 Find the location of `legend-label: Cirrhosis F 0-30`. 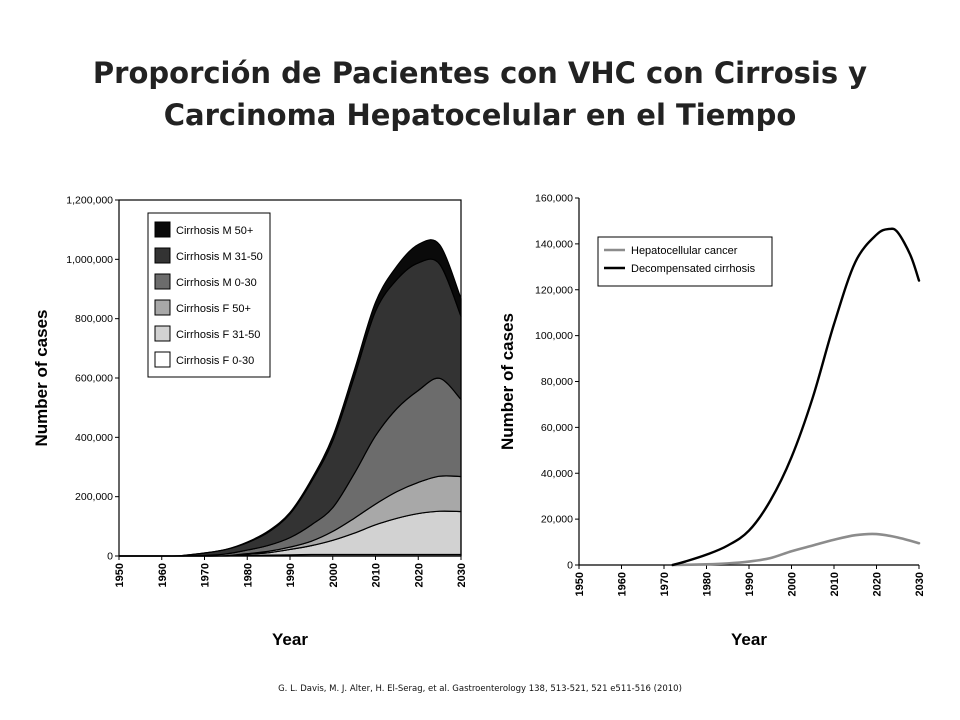

legend-label: Cirrhosis F 0-30 is located at coordinates (215, 361).